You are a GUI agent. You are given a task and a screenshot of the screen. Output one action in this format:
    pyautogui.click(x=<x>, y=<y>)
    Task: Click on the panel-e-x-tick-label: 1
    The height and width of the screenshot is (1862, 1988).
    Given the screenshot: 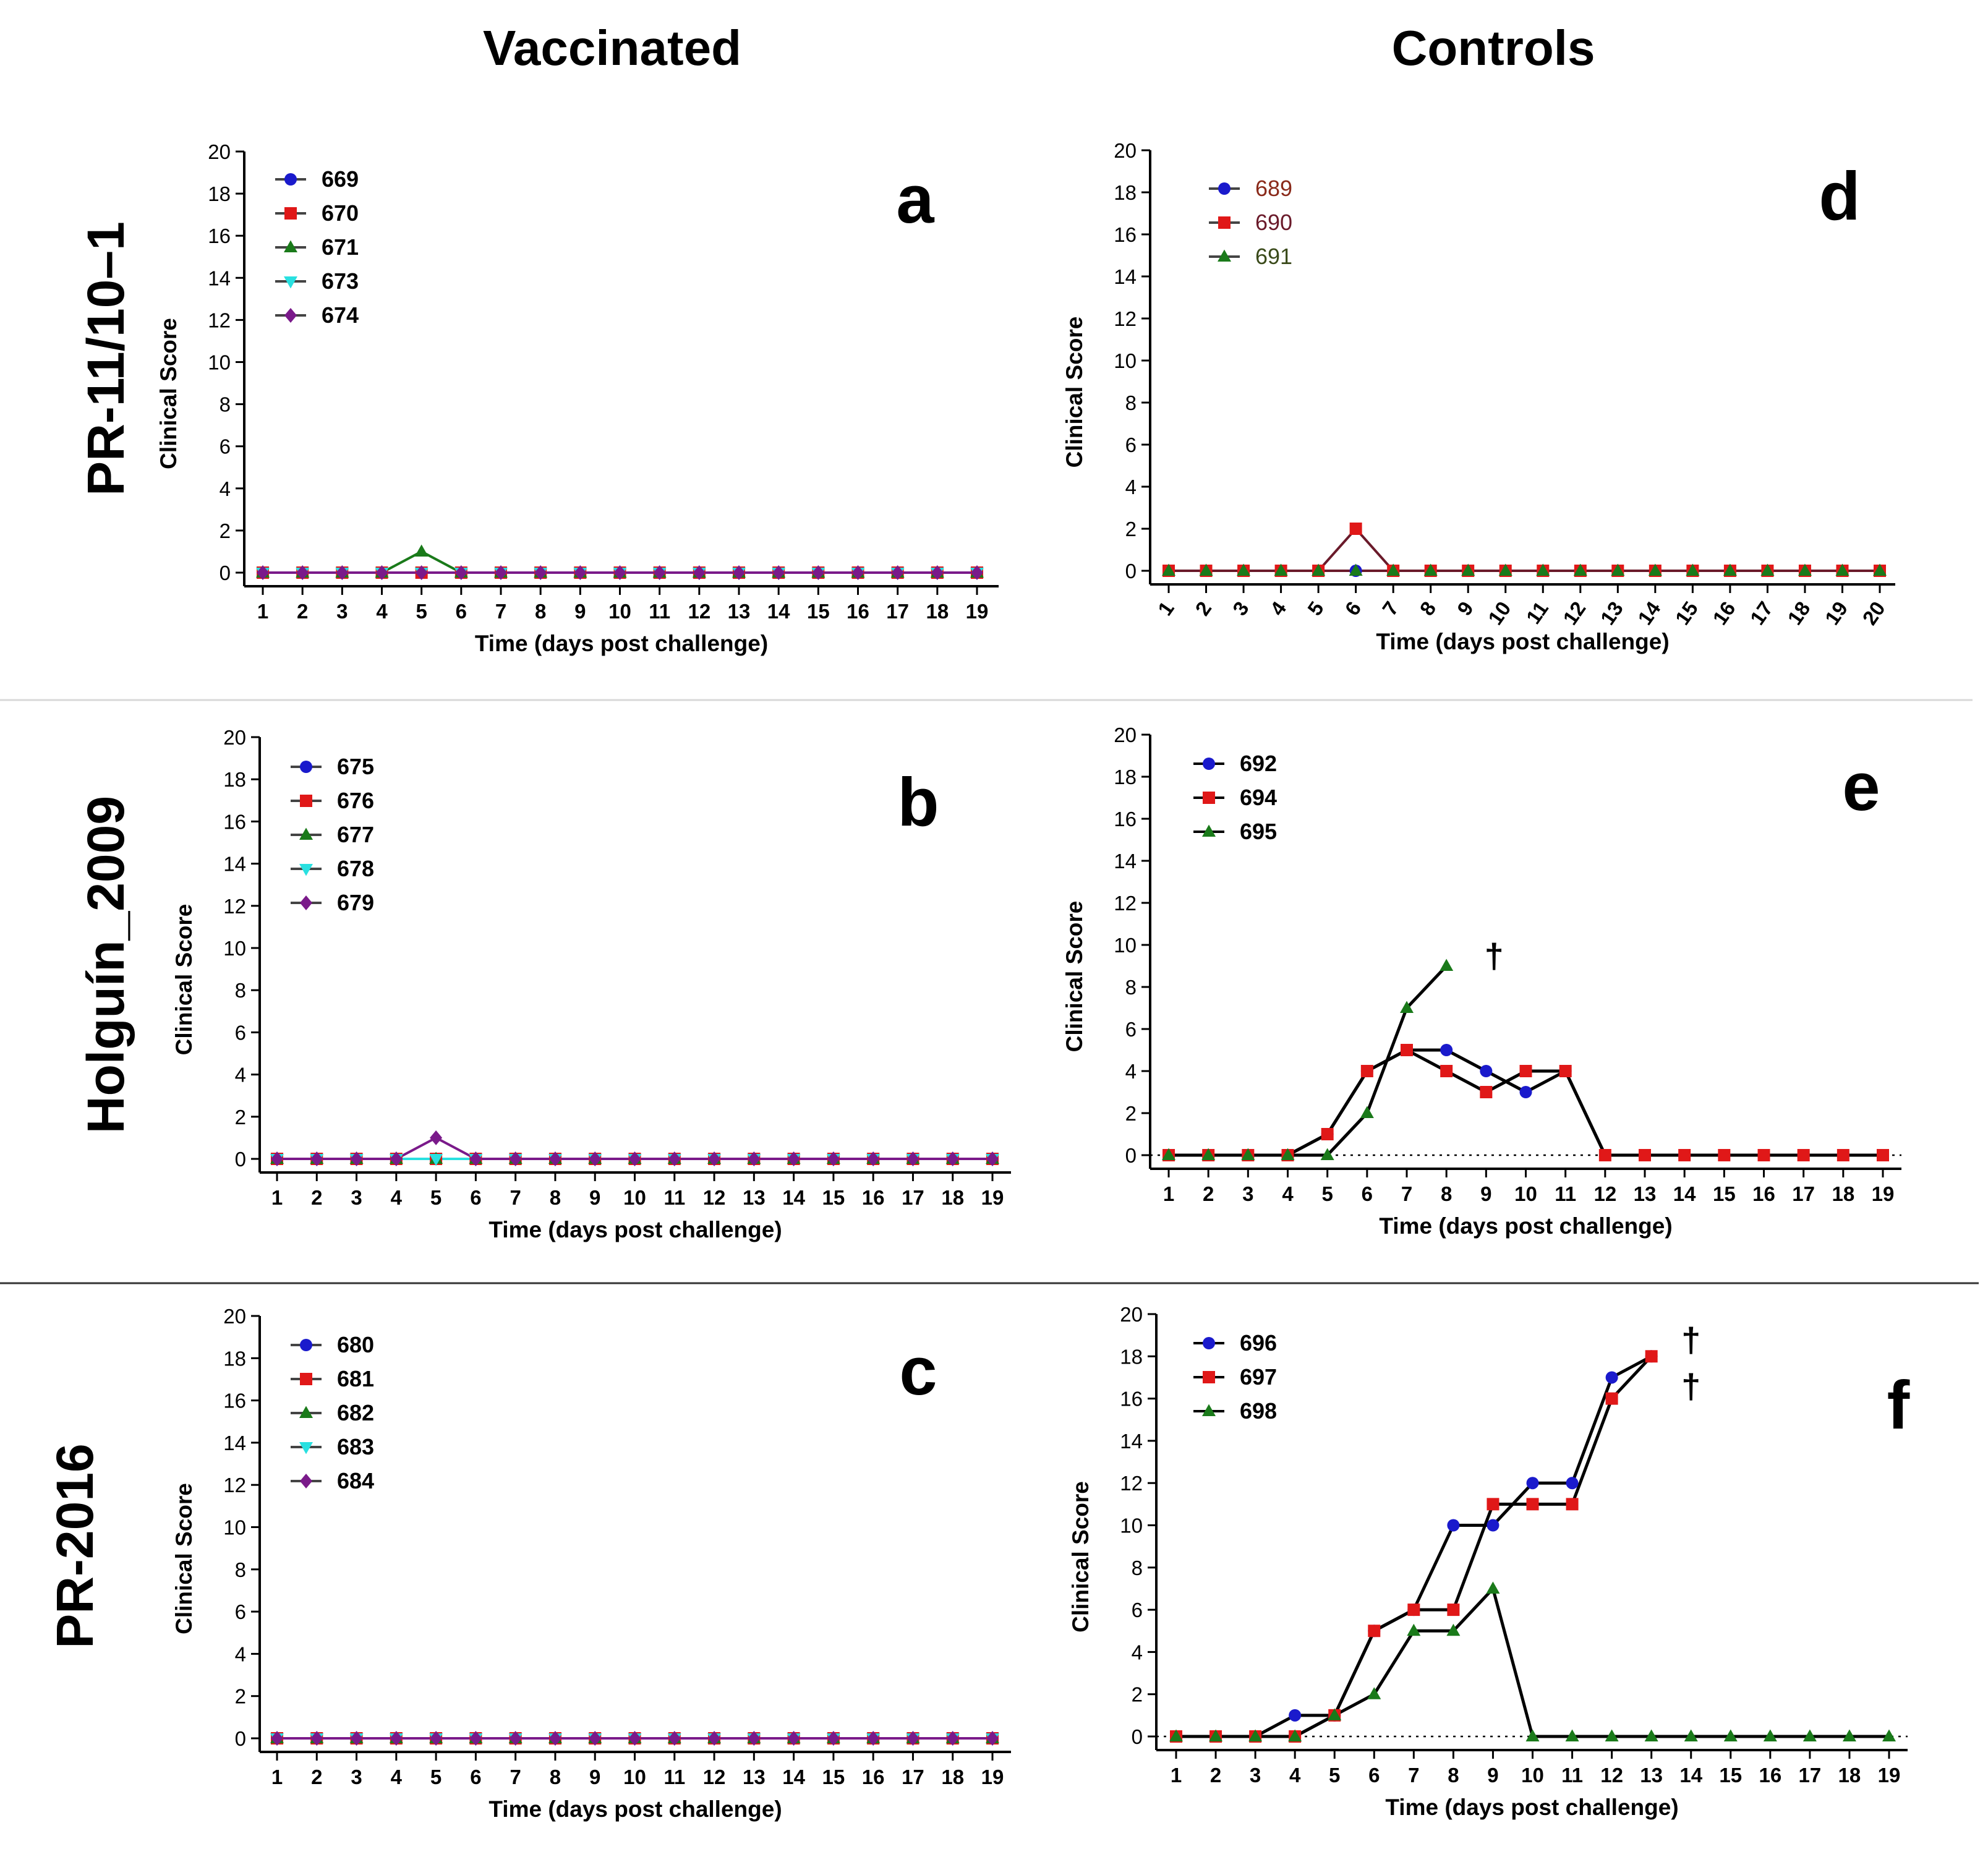 What is the action you would take?
    pyautogui.click(x=1168, y=1193)
    